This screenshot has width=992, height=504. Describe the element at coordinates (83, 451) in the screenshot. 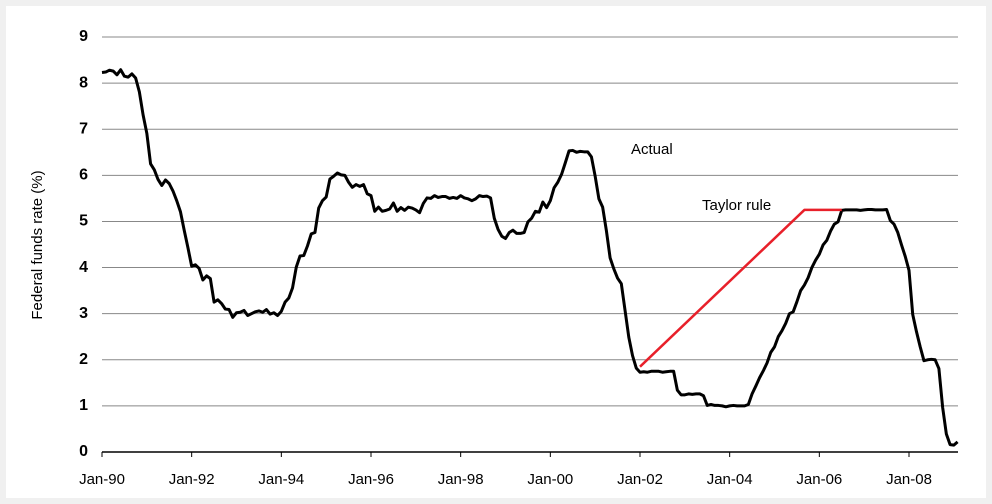

I see `y-tick-label: 0` at that location.